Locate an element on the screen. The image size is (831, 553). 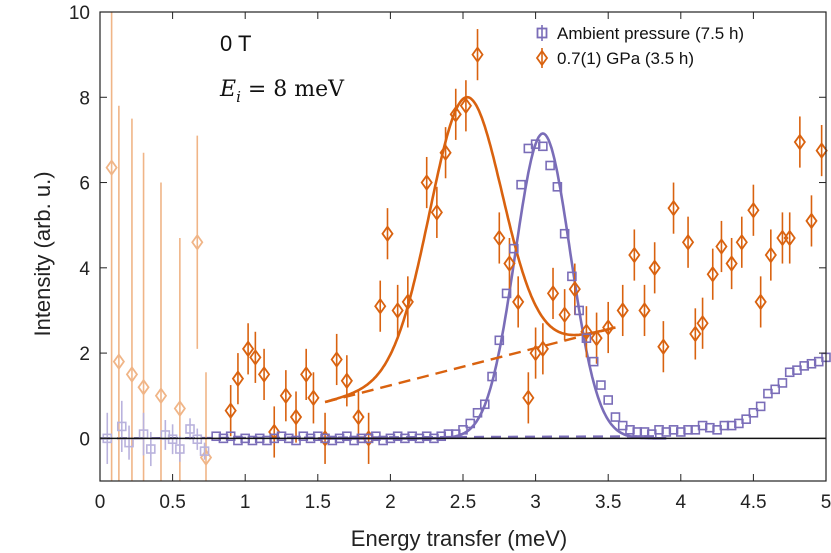
x-axis-title: Energy transfer (meV) is located at coordinates (459, 538).